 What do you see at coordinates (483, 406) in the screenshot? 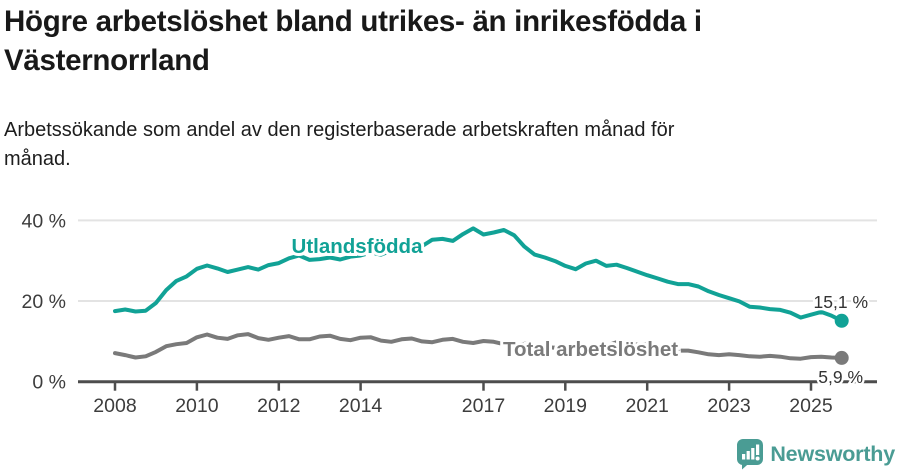
I see `x-tick-label: 2017` at bounding box center [483, 406].